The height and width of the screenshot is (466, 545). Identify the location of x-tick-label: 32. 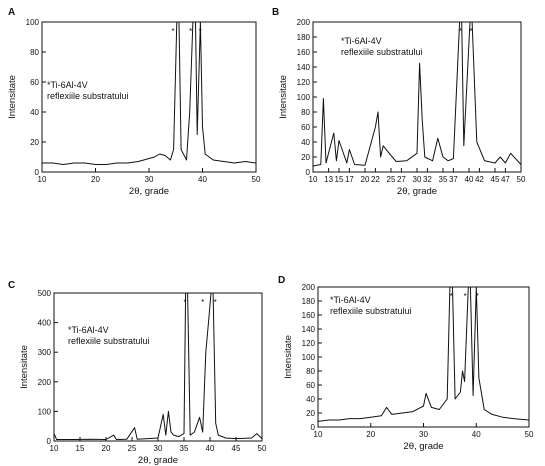
(427, 179).